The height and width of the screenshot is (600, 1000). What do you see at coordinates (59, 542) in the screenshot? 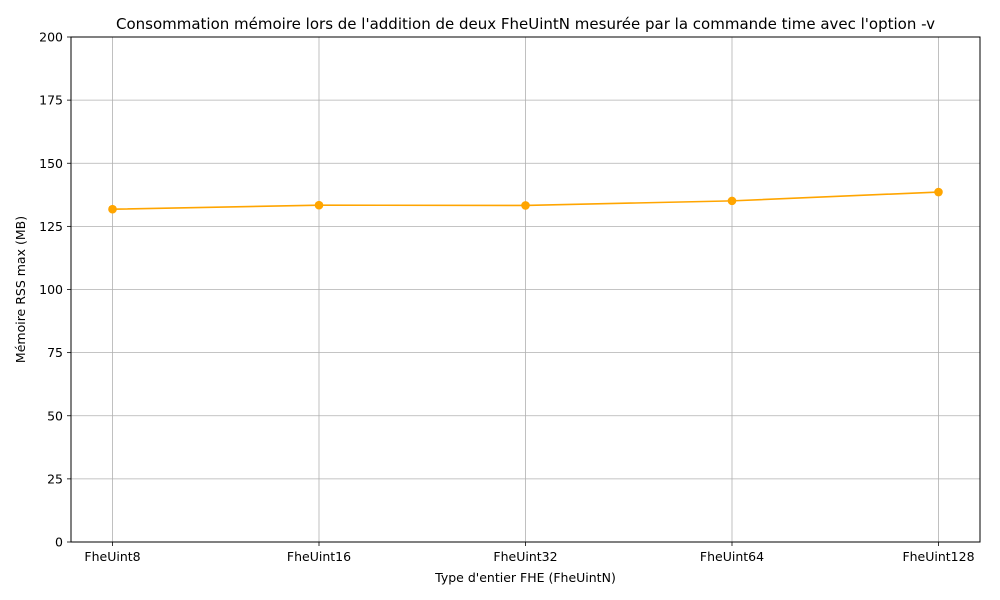
I see `y-tick-label: 0` at bounding box center [59, 542].